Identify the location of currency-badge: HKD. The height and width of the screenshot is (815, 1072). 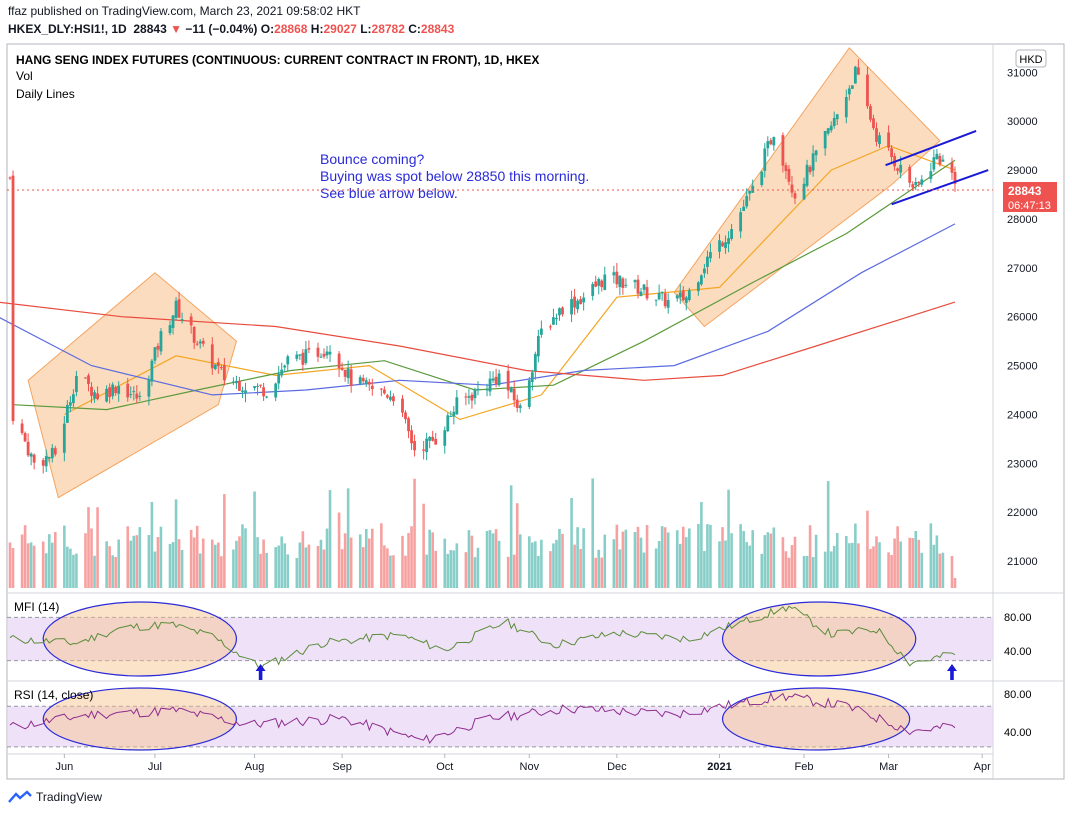
(1030, 60).